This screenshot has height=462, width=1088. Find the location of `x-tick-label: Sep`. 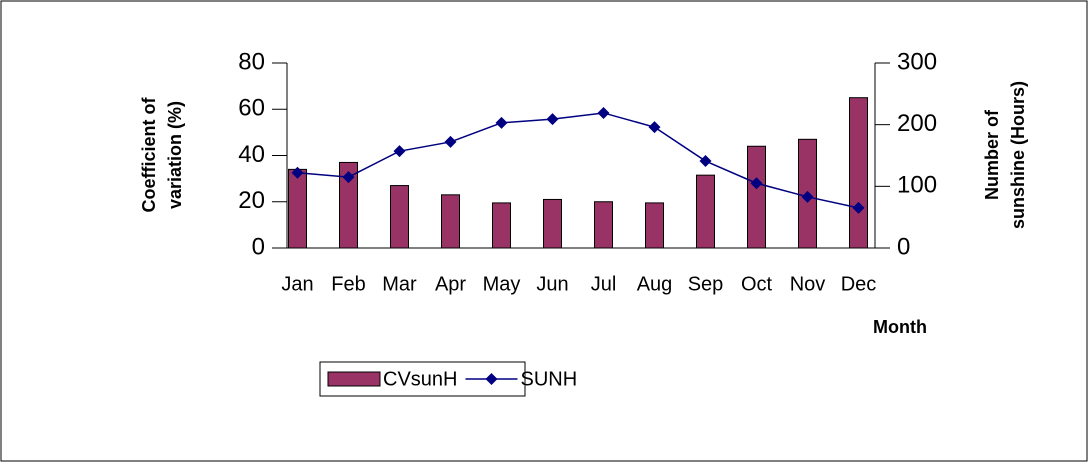

x-tick-label: Sep is located at coordinates (706, 284).